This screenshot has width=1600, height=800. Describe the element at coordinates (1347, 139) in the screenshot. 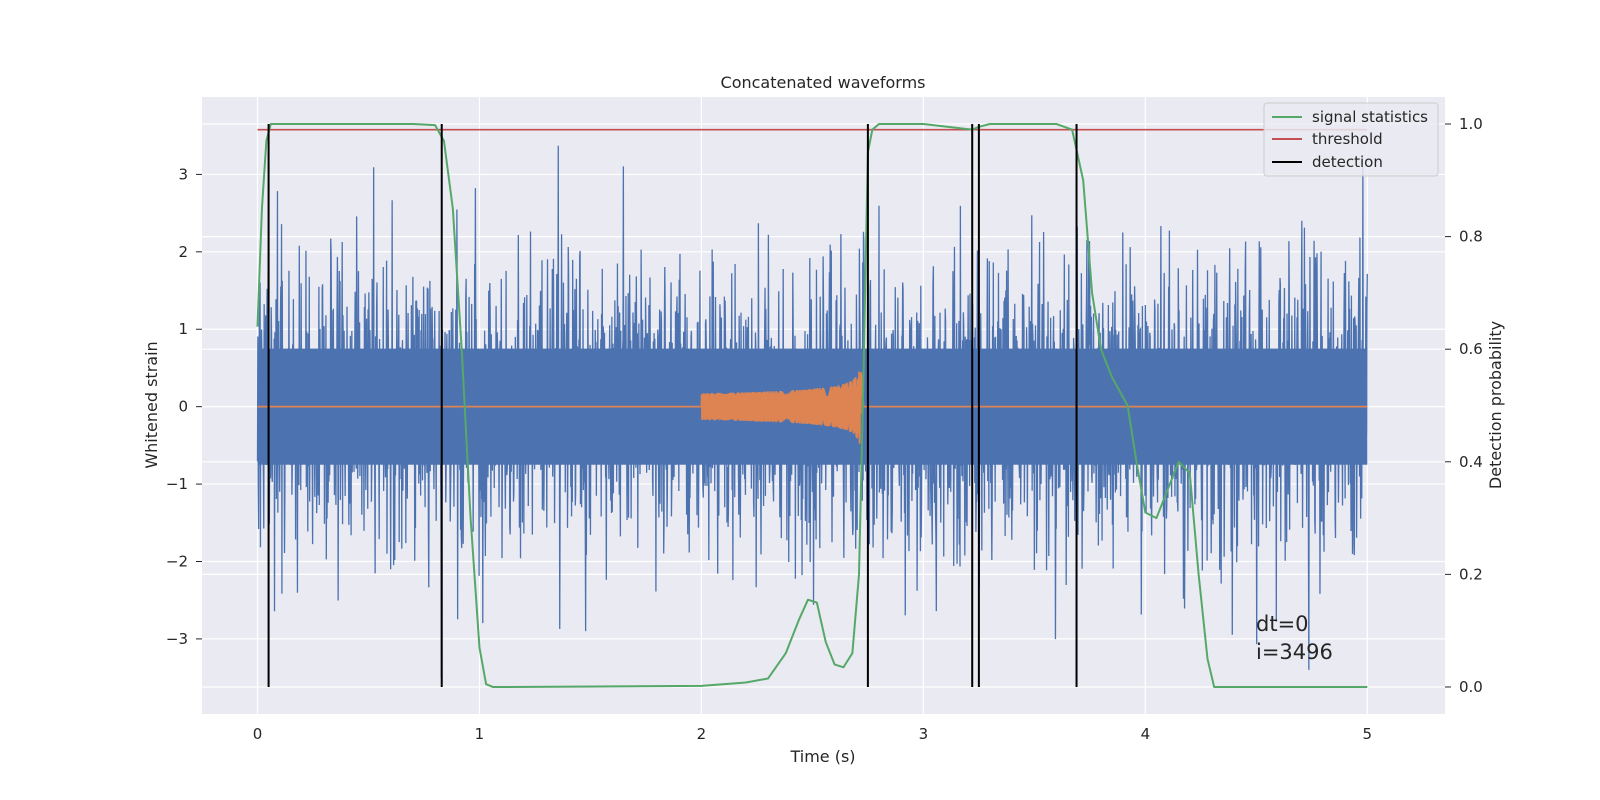

I see `legend-label-threshold: threshold` at that location.